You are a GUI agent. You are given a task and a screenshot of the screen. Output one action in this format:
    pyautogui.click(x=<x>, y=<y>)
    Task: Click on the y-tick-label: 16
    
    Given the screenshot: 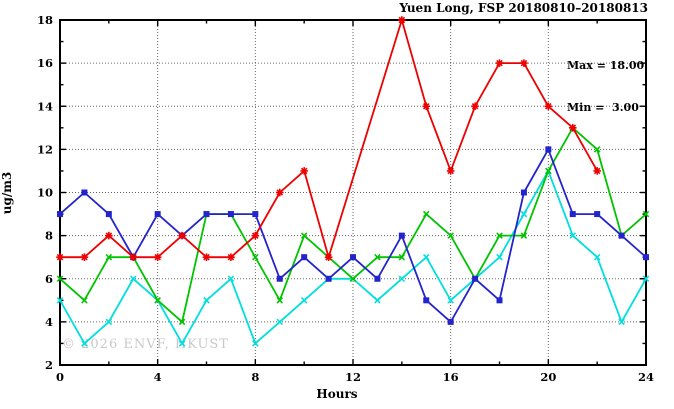 What is the action you would take?
    pyautogui.click(x=45, y=63)
    